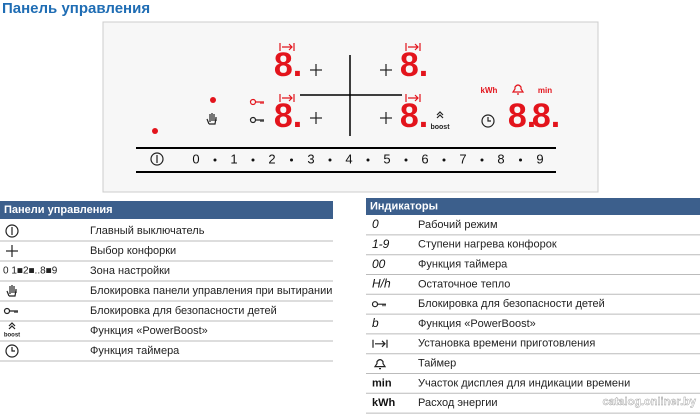 Image resolution: width=700 pixels, height=420 pixels. What do you see at coordinates (382, 383) in the screenshot?
I see `row-symbol: min` at bounding box center [382, 383].